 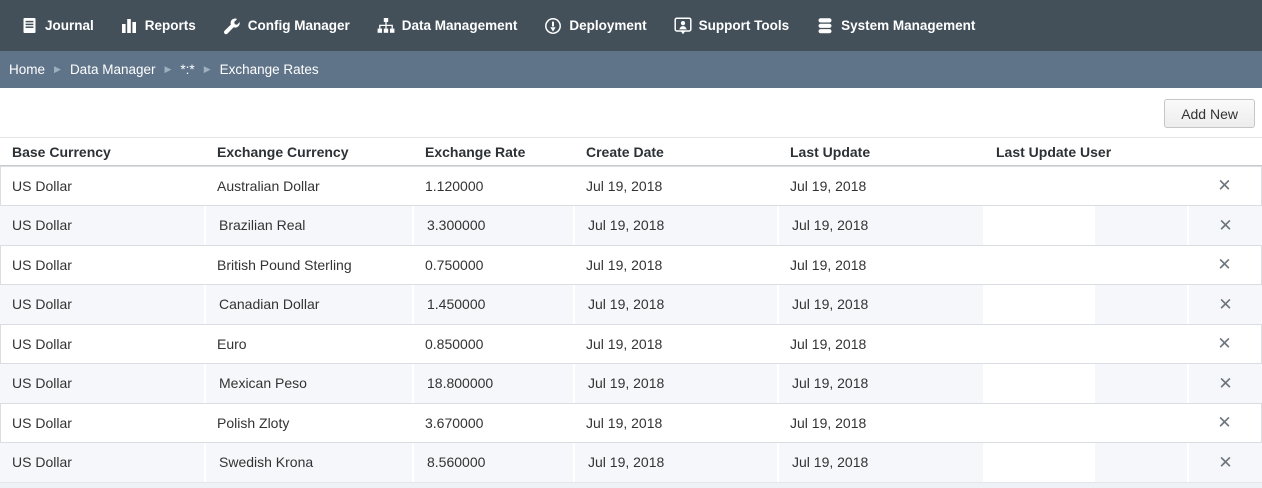 I want to click on add-new-button: Add New, so click(x=1209, y=113).